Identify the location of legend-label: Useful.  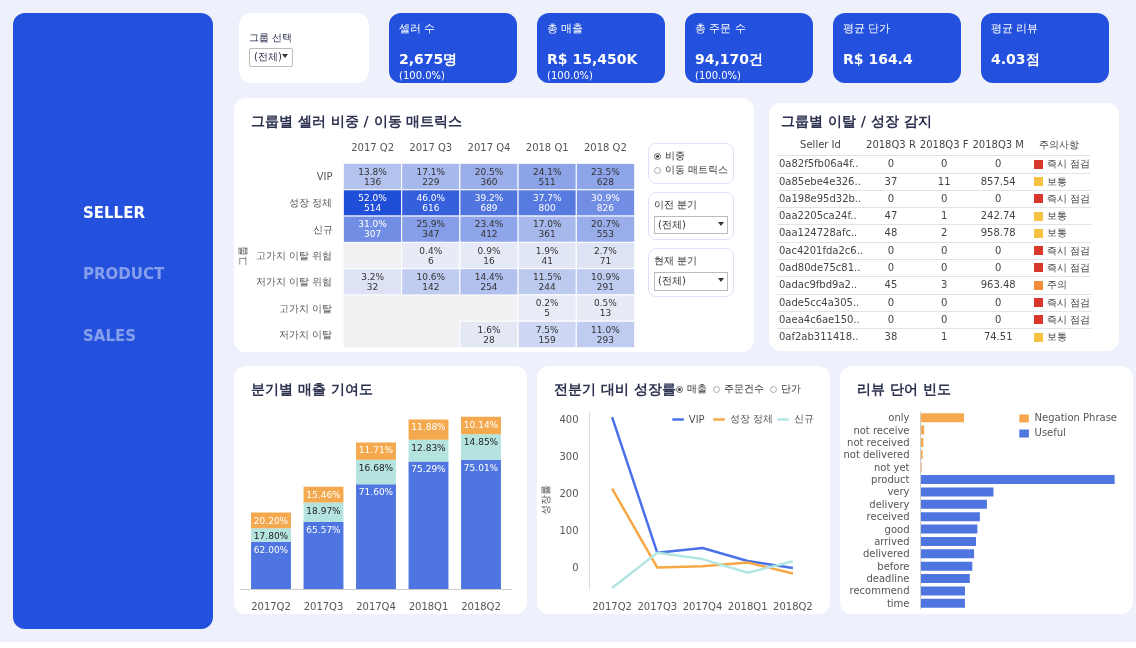
(1050, 432).